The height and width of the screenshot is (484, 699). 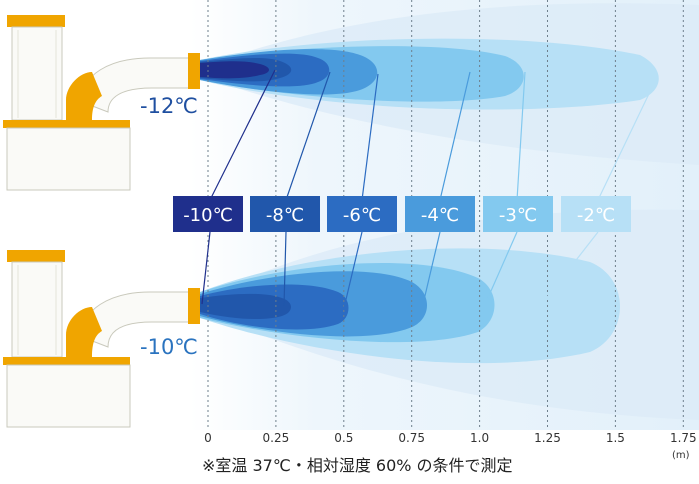 What do you see at coordinates (502, 266) in the screenshot?
I see `leader-bottom-minus3` at bounding box center [502, 266].